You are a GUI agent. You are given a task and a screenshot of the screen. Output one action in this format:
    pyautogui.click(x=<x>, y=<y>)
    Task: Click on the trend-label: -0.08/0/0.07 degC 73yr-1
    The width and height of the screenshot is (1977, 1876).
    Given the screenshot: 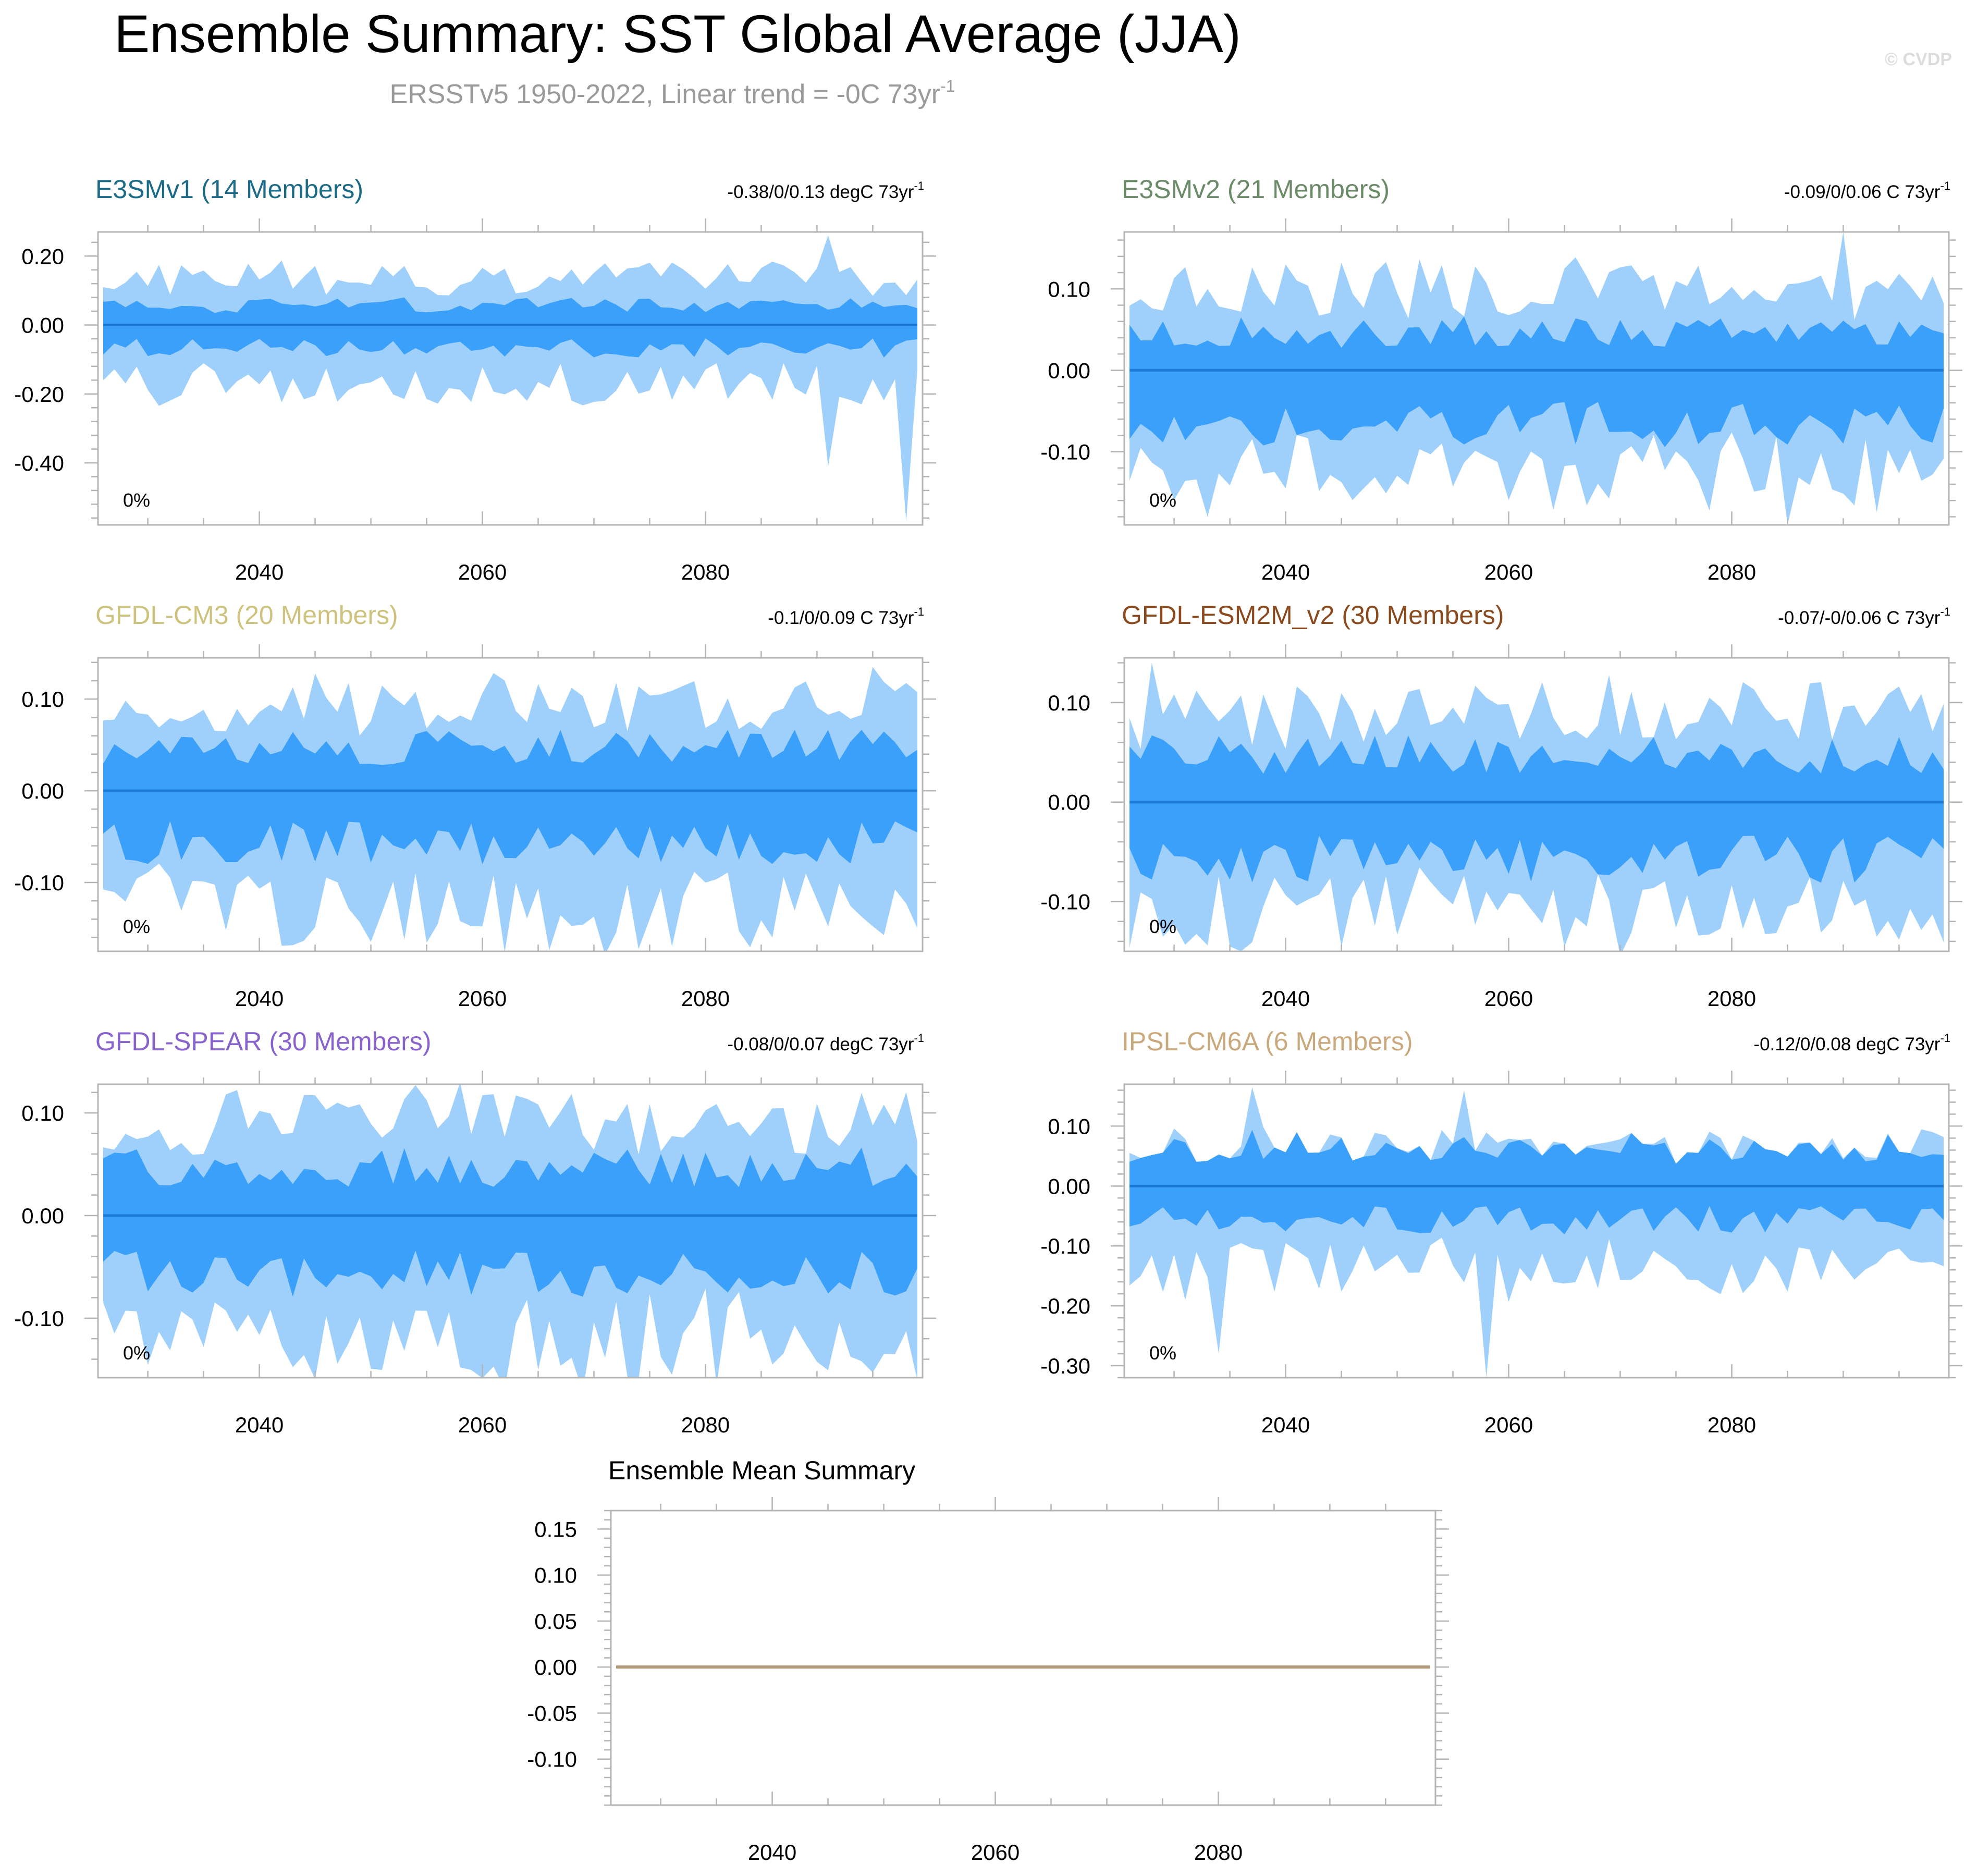 What is the action you would take?
    pyautogui.click(x=825, y=1043)
    